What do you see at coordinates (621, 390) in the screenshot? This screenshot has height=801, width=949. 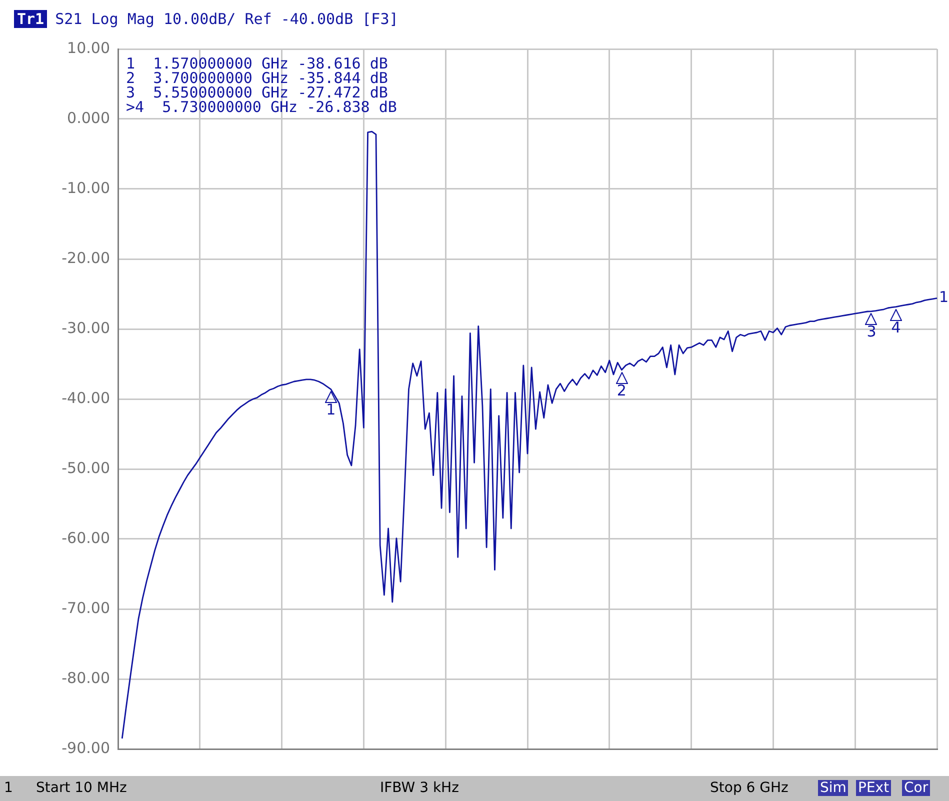 I see `annotation: 2` at bounding box center [621, 390].